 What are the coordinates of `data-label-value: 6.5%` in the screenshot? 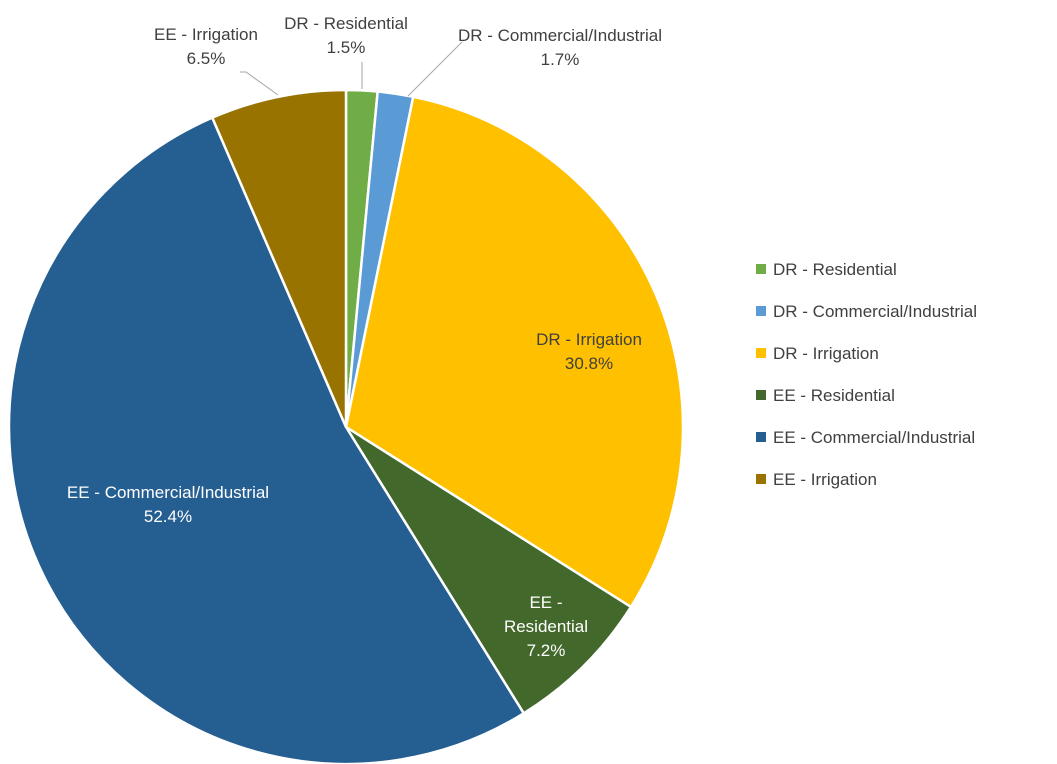 It's located at (206, 58).